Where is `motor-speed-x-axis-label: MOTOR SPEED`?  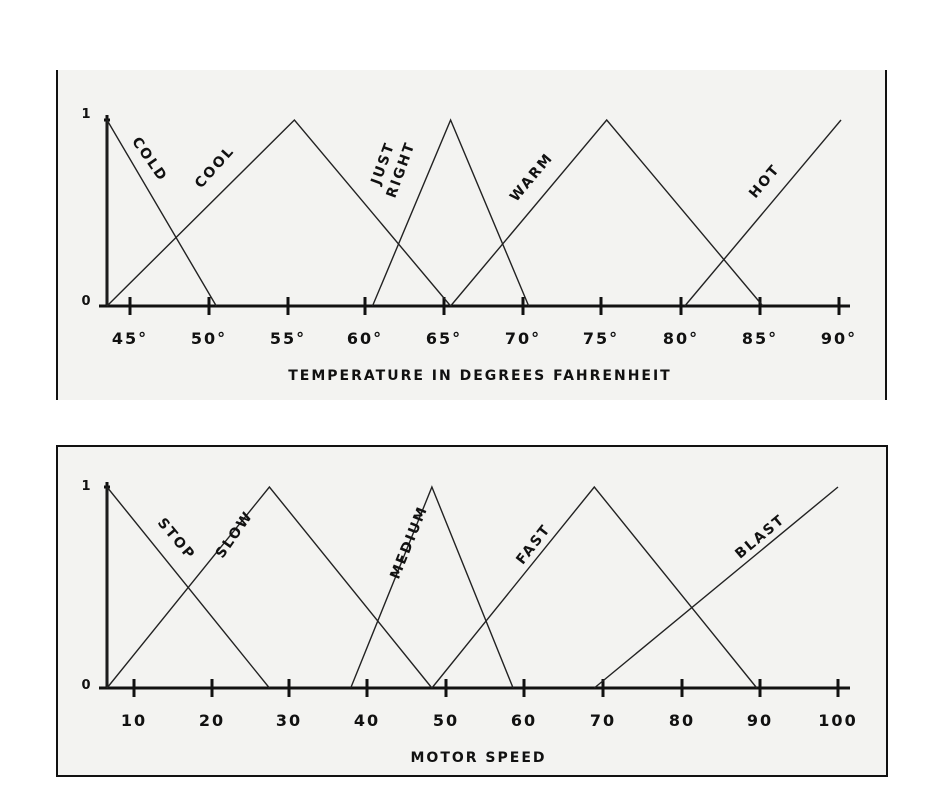
motor-speed-x-axis-label: MOTOR SPEED is located at coordinates (478, 758).